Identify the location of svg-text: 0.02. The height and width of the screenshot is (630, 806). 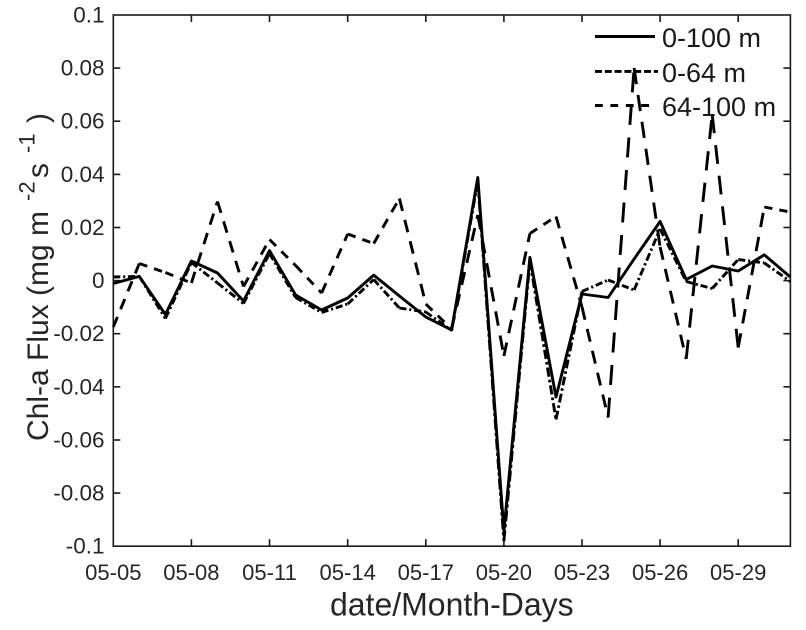
(83, 227).